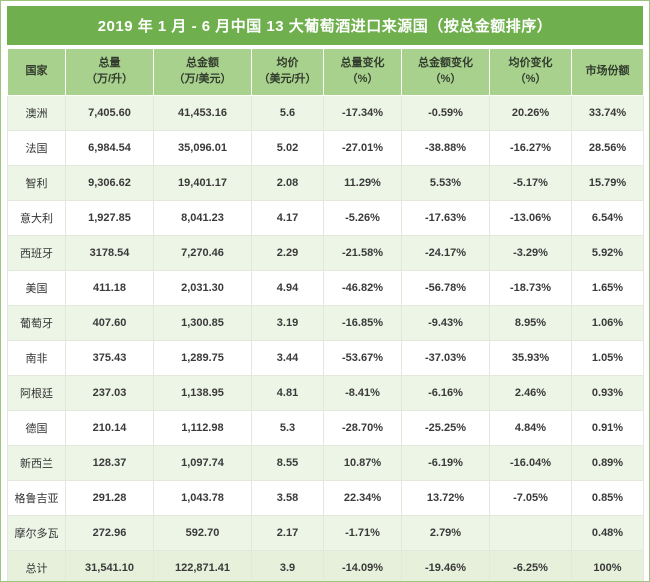  What do you see at coordinates (202, 322) in the screenshot?
I see `data-cell: 1,300.85` at bounding box center [202, 322].